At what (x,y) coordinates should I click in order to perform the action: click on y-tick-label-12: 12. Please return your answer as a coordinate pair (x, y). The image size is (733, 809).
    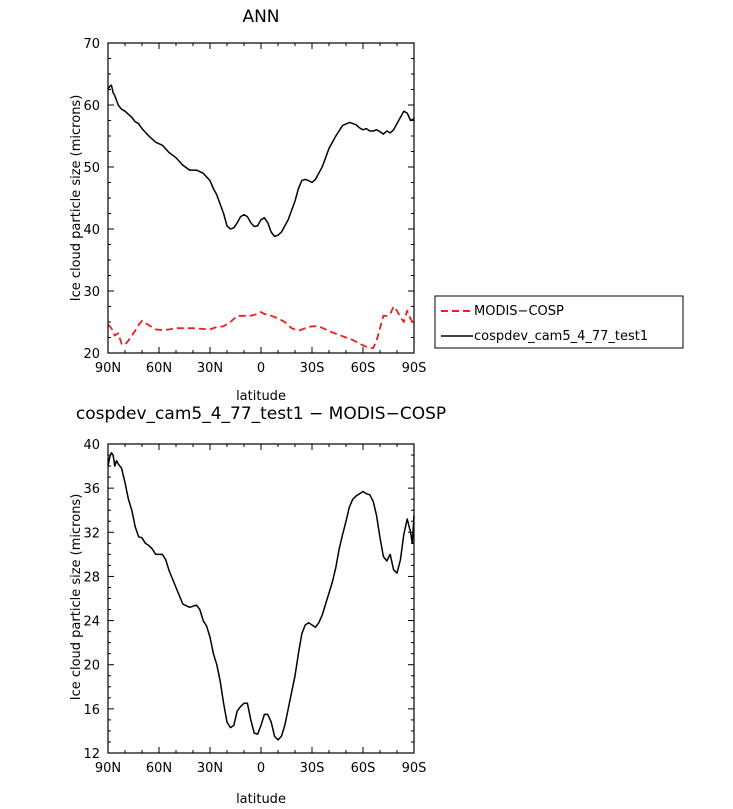
    Looking at the image, I should click on (91, 754).